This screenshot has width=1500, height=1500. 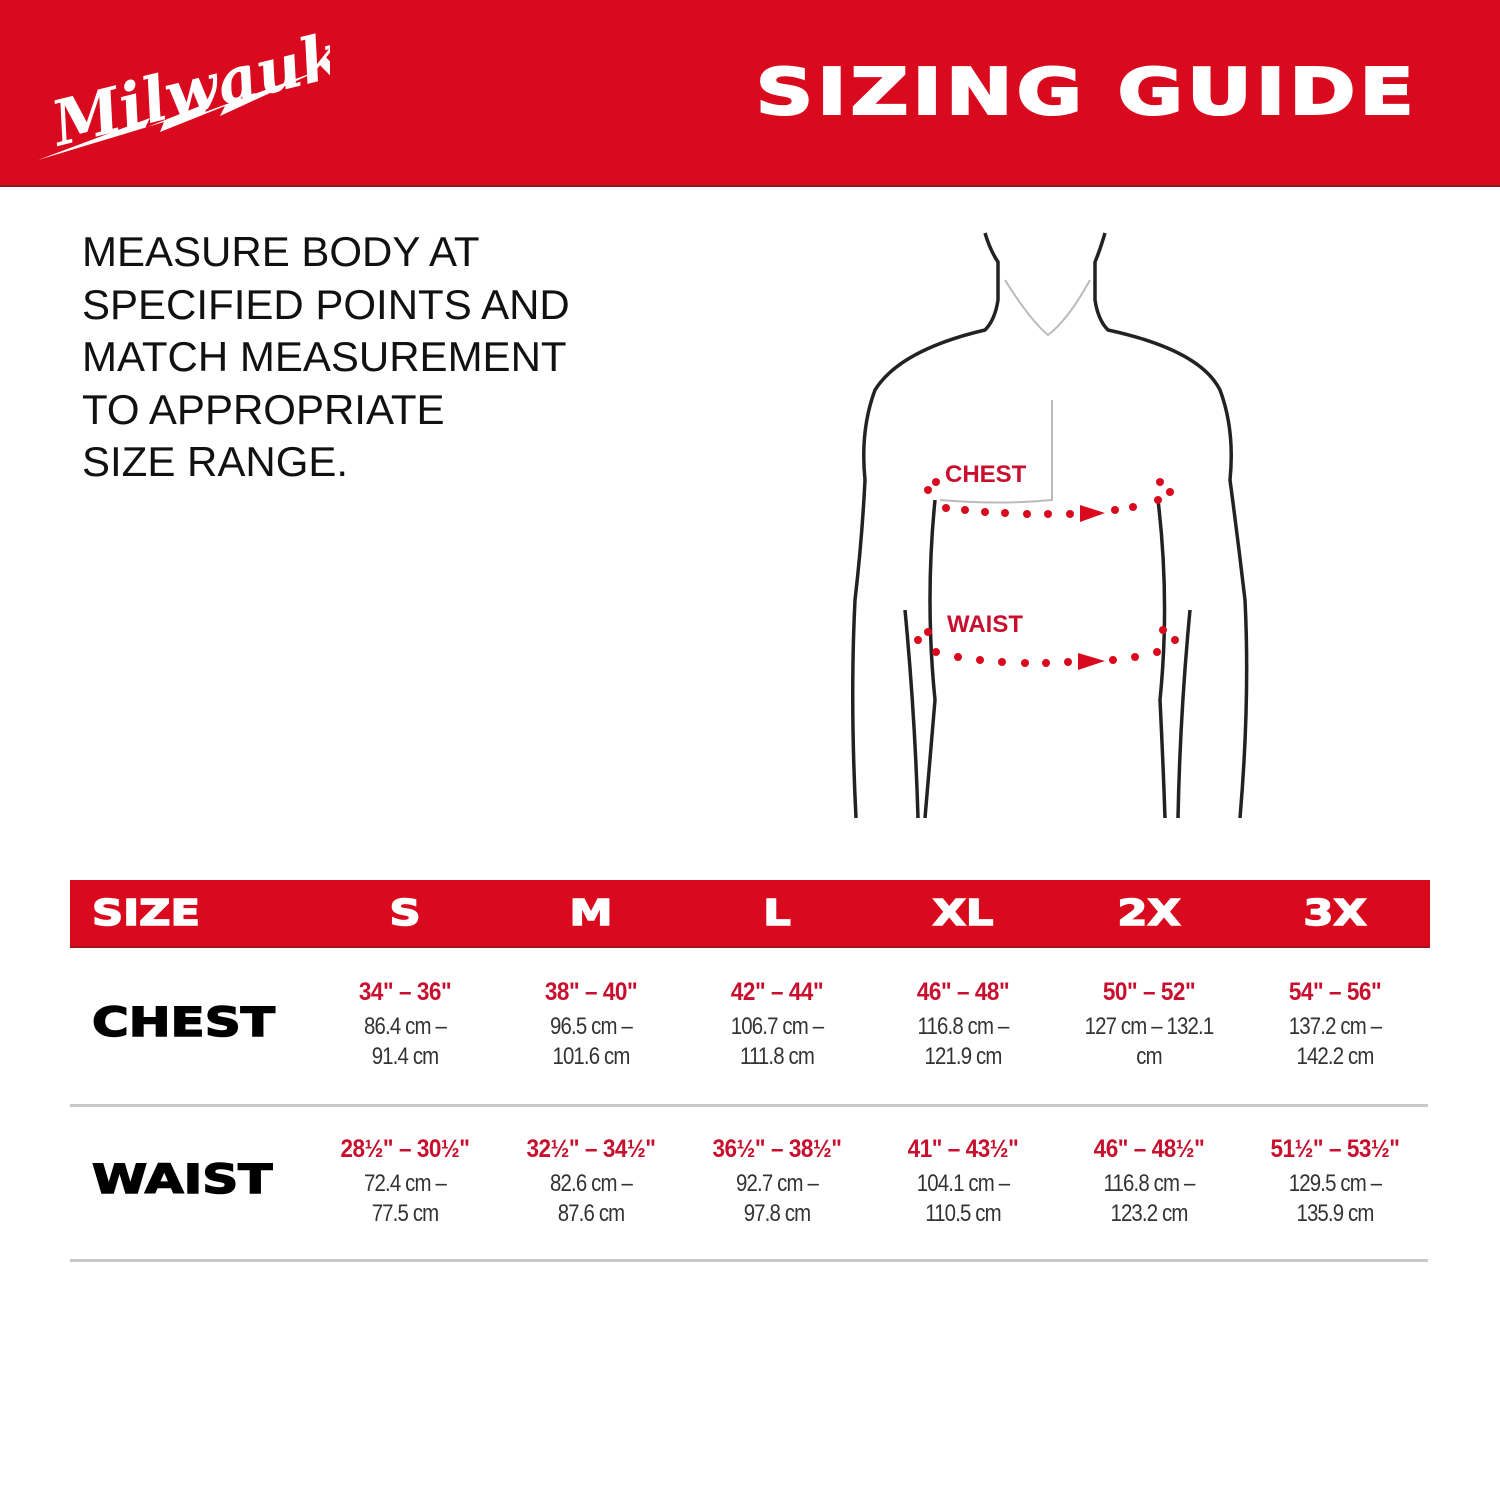 I want to click on cm-range: 135.9 cm, so click(x=1335, y=1213).